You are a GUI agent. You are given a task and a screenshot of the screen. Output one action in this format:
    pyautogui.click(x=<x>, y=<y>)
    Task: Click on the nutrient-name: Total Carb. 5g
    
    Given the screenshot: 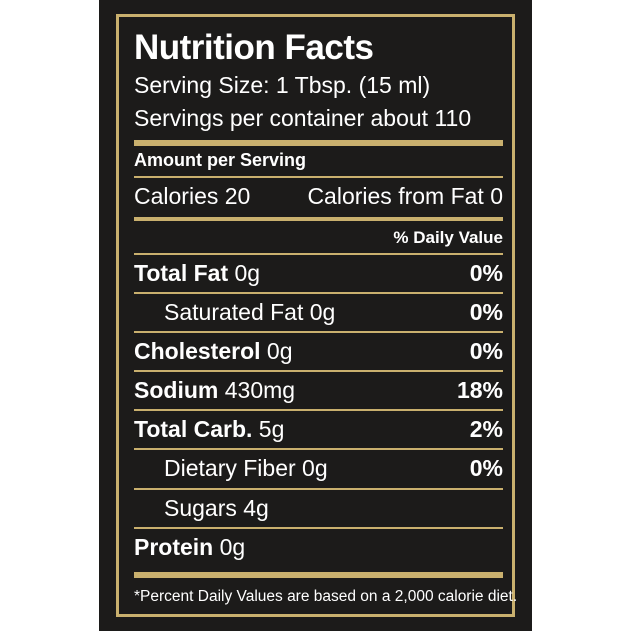 What is the action you would take?
    pyautogui.click(x=209, y=429)
    